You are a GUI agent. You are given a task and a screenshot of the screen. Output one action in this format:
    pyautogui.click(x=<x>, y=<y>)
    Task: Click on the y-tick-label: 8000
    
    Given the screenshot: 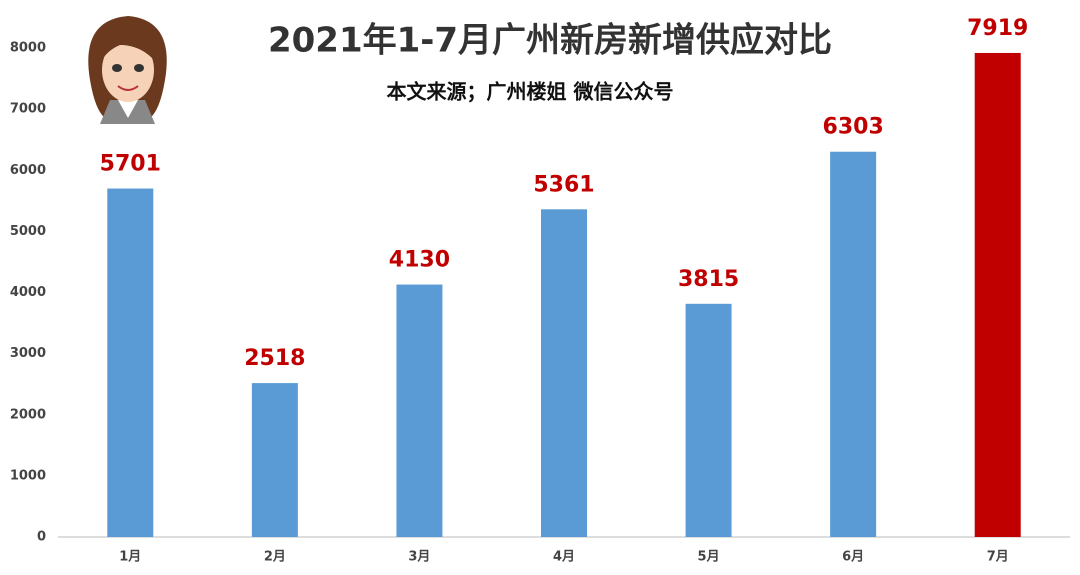 What is the action you would take?
    pyautogui.click(x=28, y=48)
    